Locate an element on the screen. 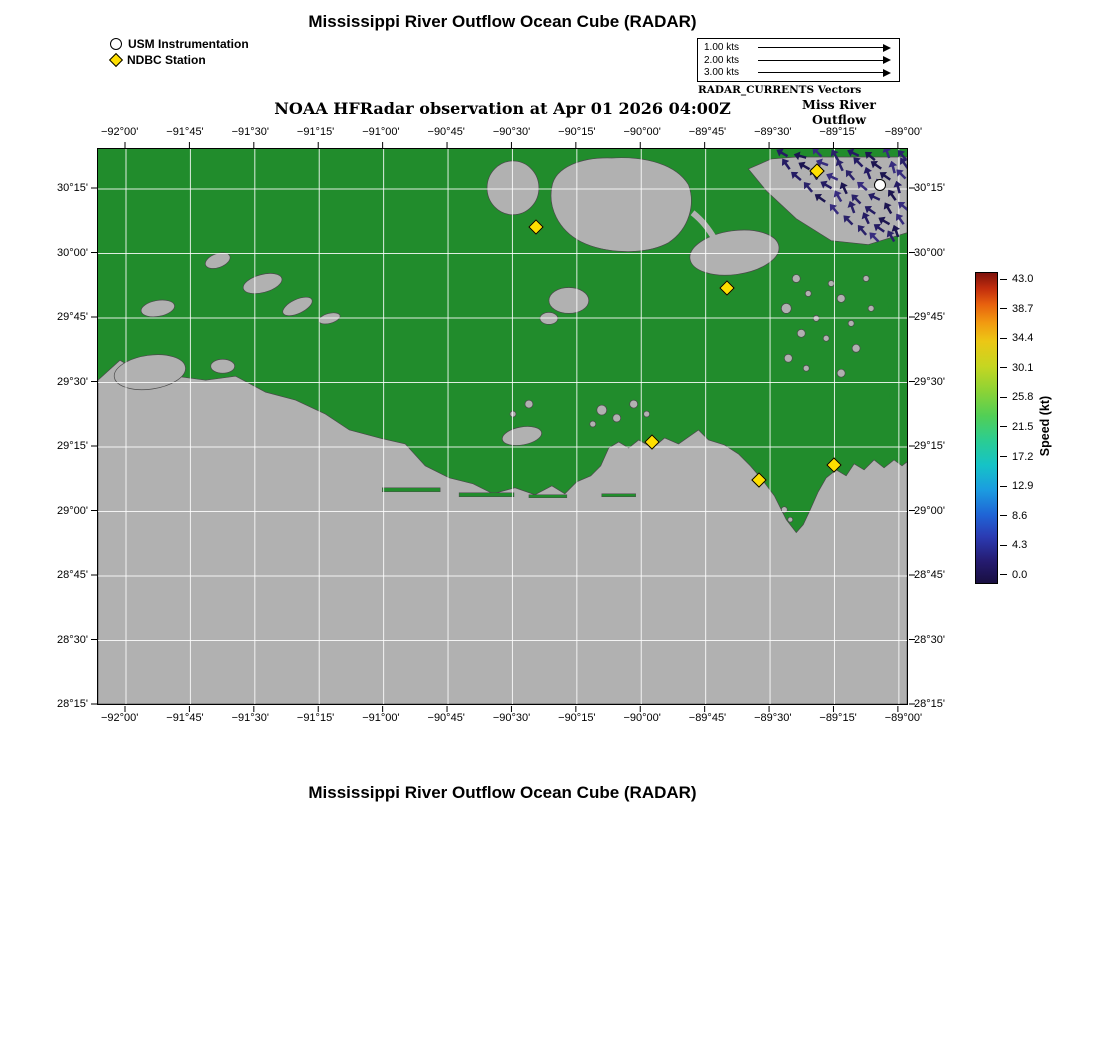  vector-scale-row: 2.00 kts is located at coordinates (798, 60).